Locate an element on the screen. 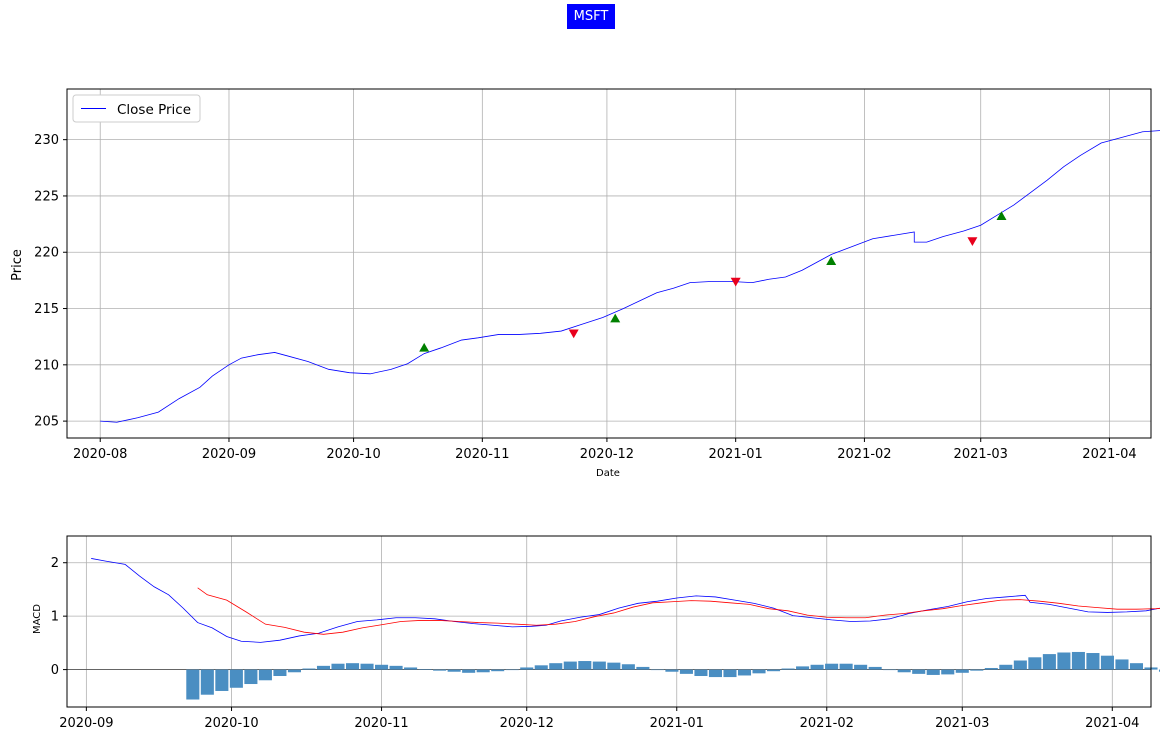 The image size is (1160, 739). legend-entry-close-price: Close Price is located at coordinates (154, 110).